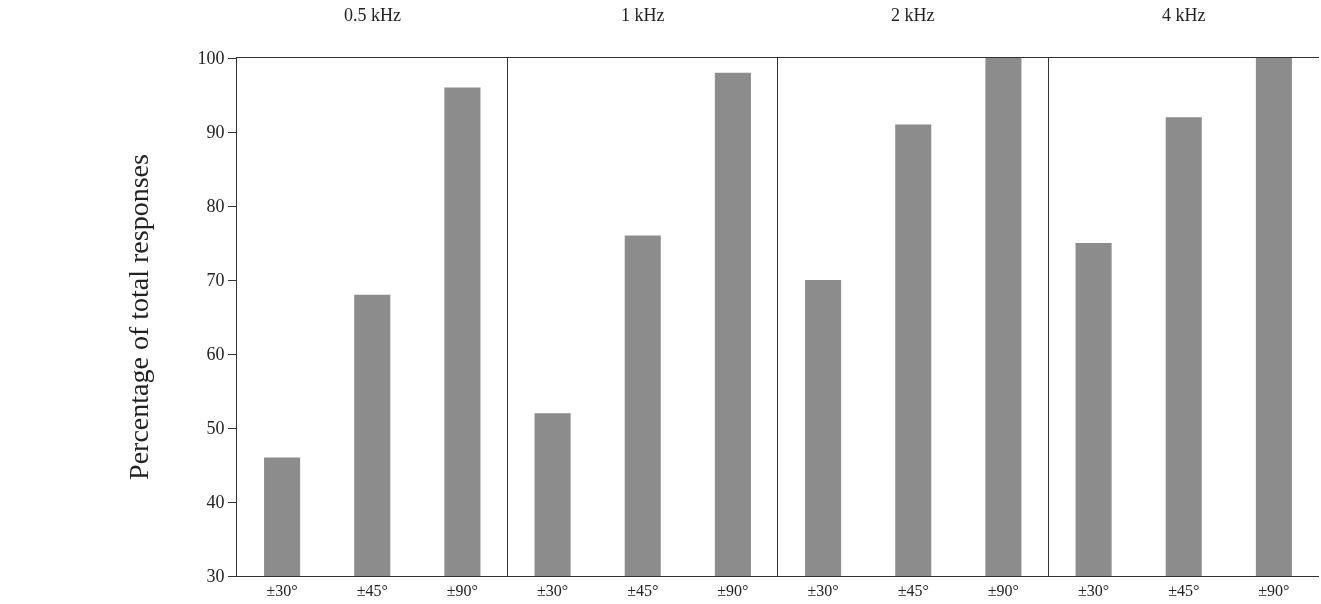 This screenshot has height=604, width=1321. What do you see at coordinates (643, 15) in the screenshot?
I see `chart-title: 1 kHz` at bounding box center [643, 15].